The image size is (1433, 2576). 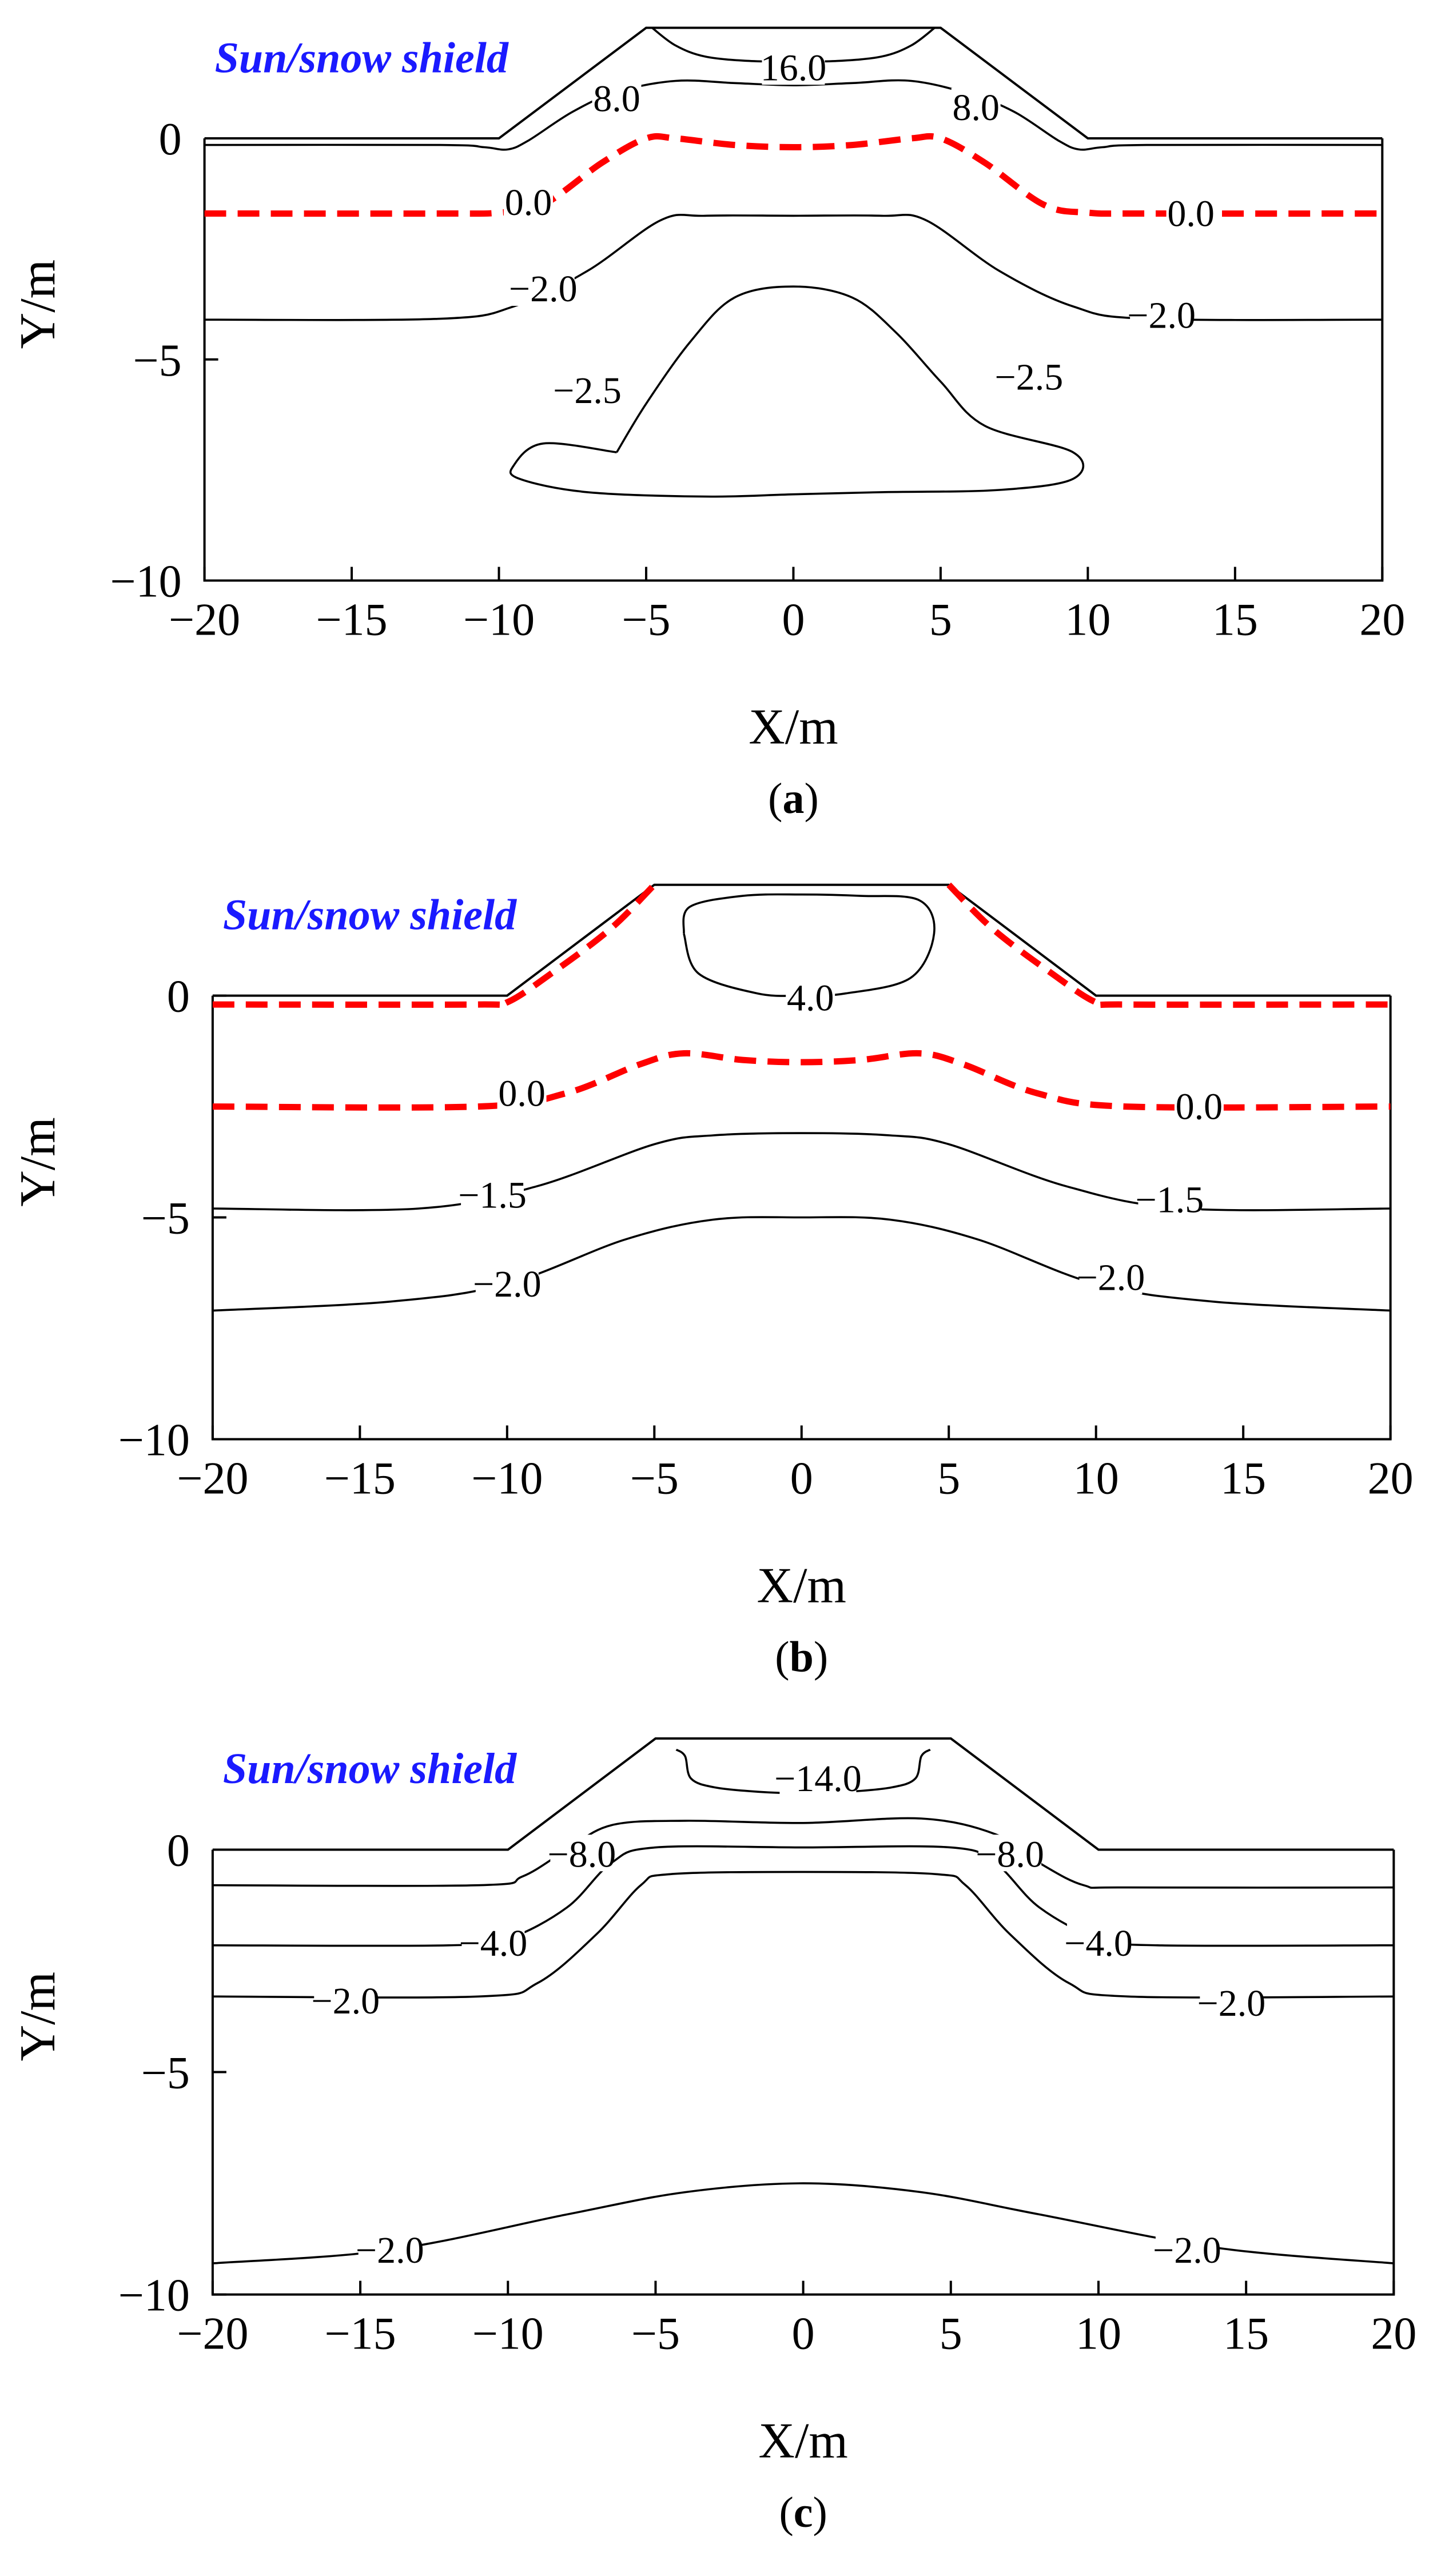 I want to click on contour-label: −14.0, so click(x=818, y=1779).